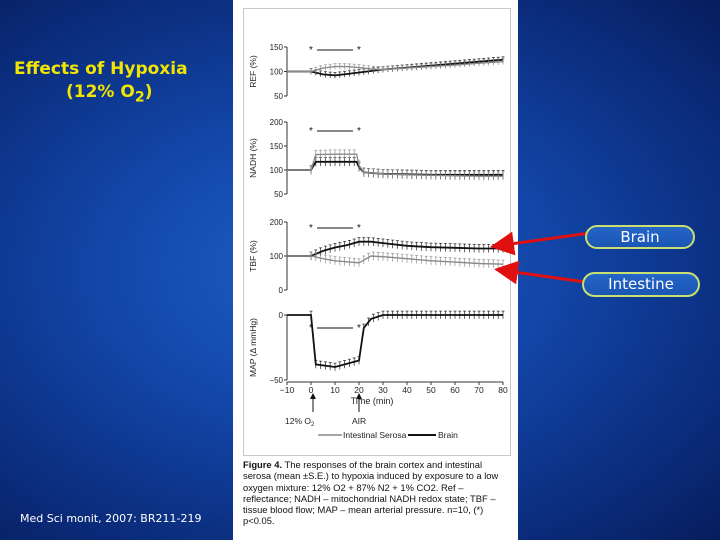 The height and width of the screenshot is (540, 720). What do you see at coordinates (111, 518) in the screenshot?
I see `citation: Med Sci monit, 2007: BR211-219` at bounding box center [111, 518].